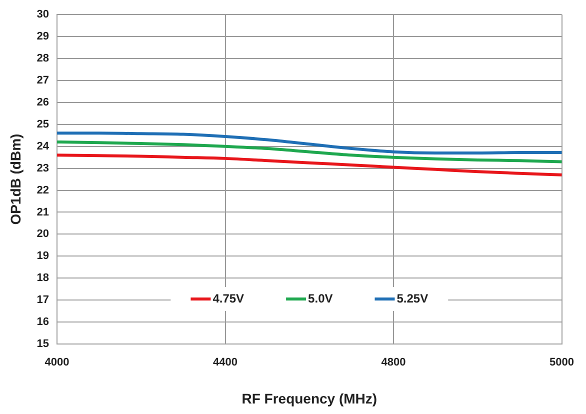 This screenshot has width=586, height=414. What do you see at coordinates (393, 362) in the screenshot?
I see `x-tick-label: 4800` at bounding box center [393, 362].